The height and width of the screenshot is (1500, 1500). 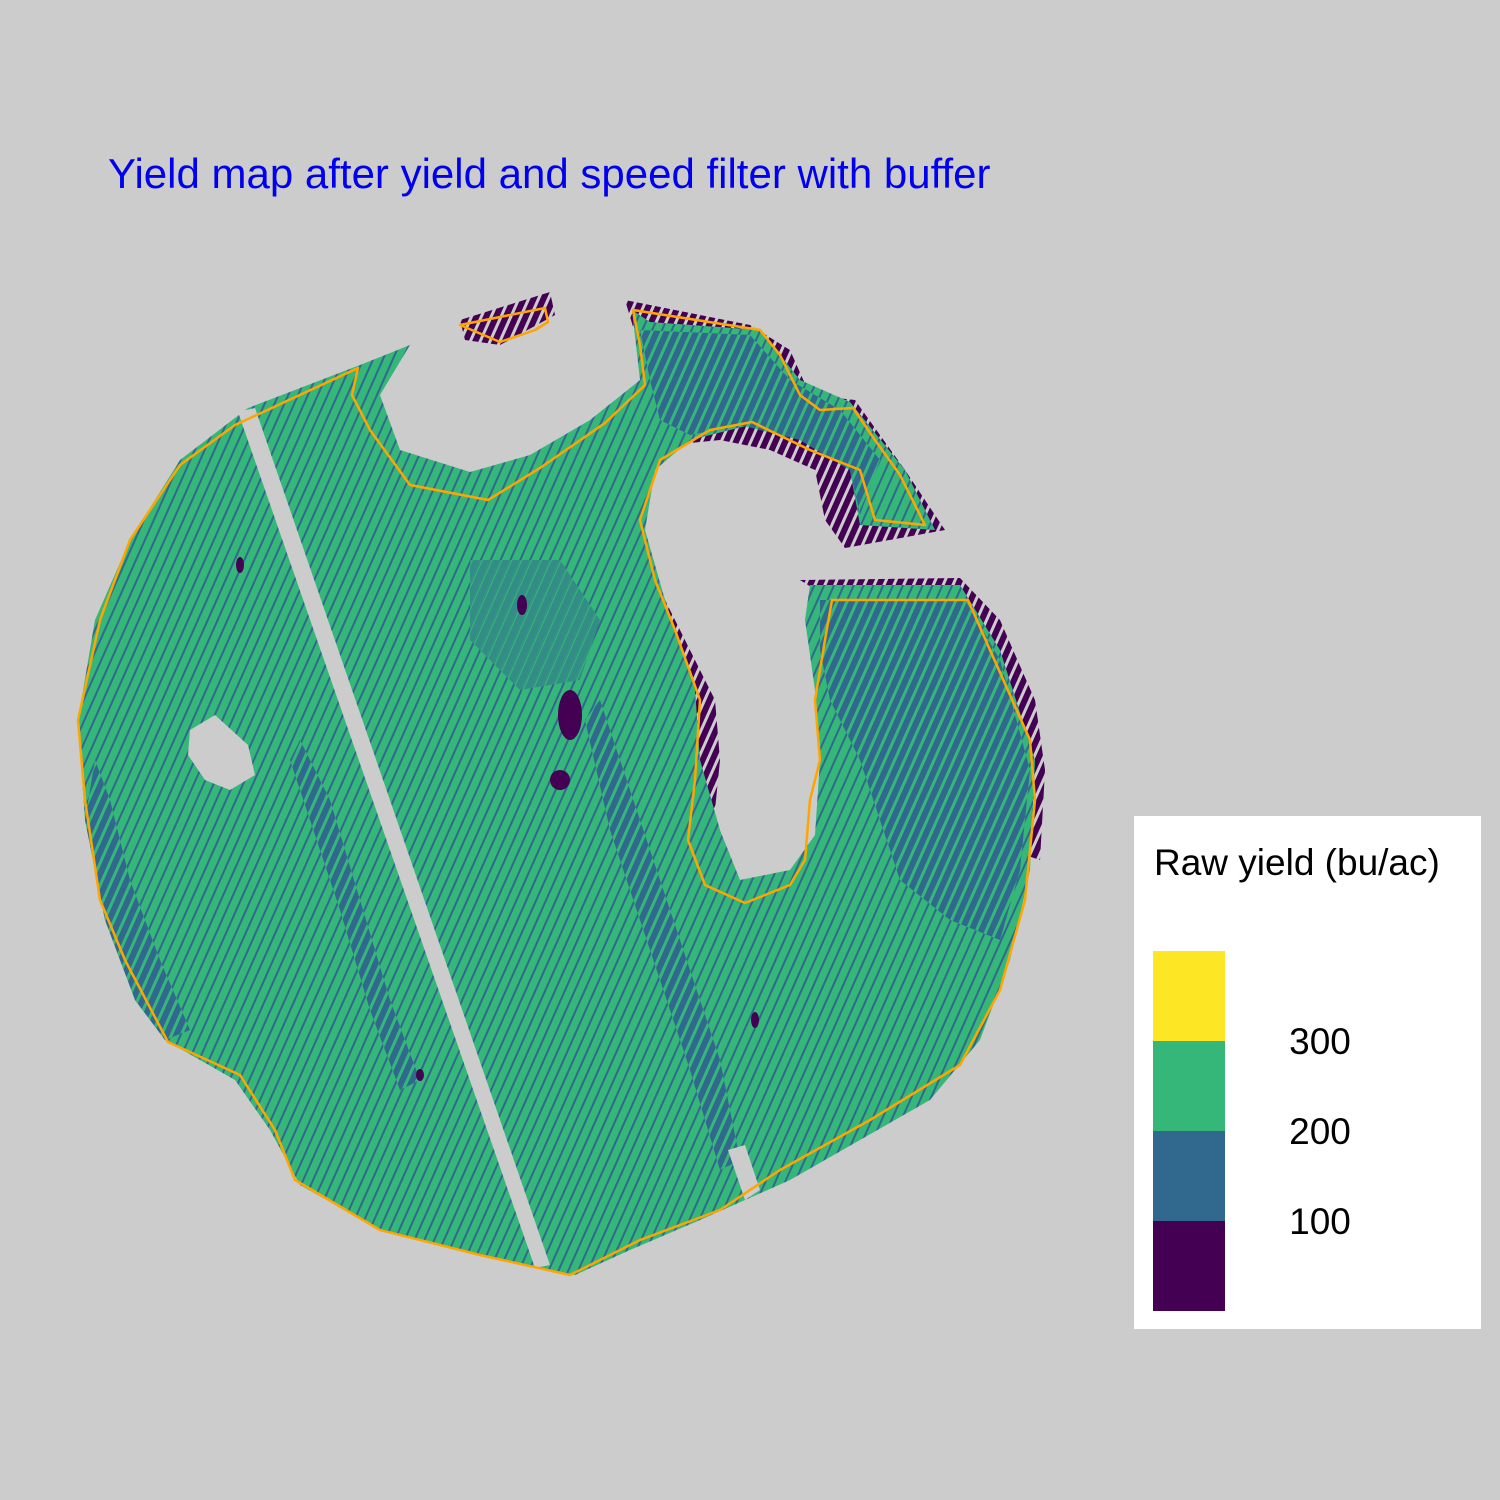 What do you see at coordinates (1189, 996) in the screenshot?
I see `legend-swatch-high` at bounding box center [1189, 996].